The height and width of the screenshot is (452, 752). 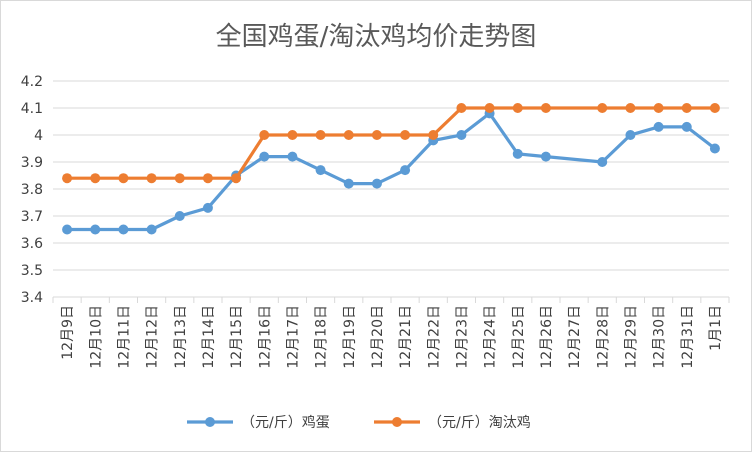 What do you see at coordinates (376, 37) in the screenshot?
I see `chart-title: 全国鸡蛋/淘汰鸡均价走势图` at bounding box center [376, 37].